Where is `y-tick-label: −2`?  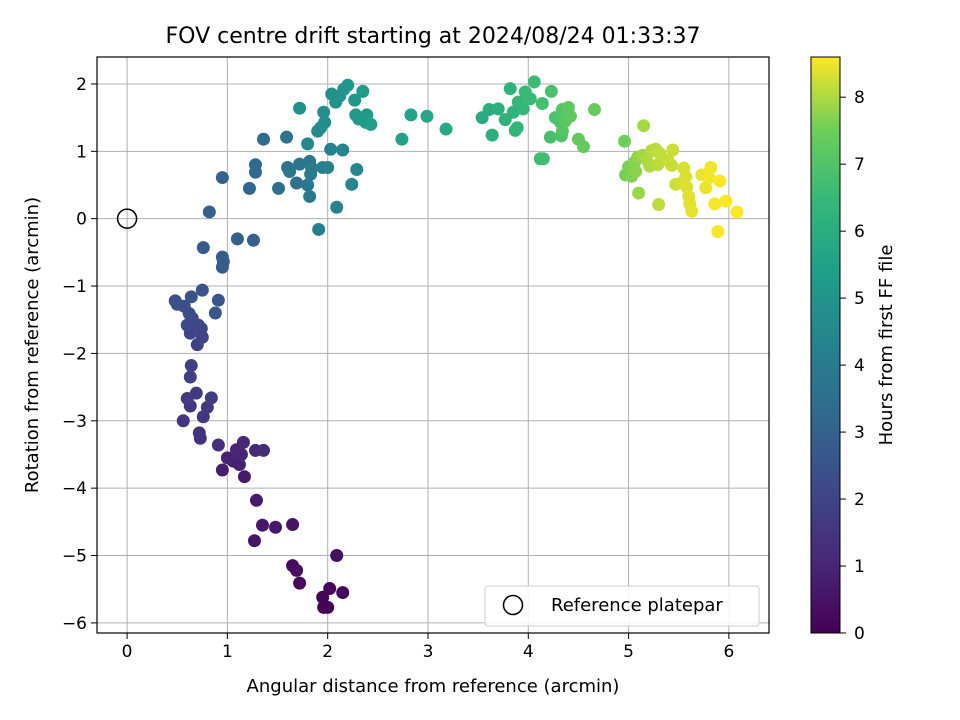
y-tick-label: −2 is located at coordinates (74, 354).